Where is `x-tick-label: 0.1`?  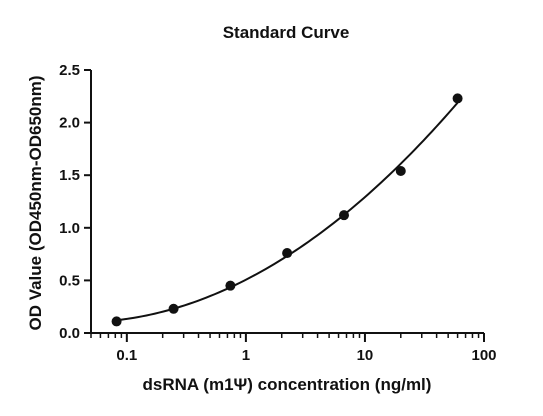
x-tick-label: 0.1 is located at coordinates (126, 355).